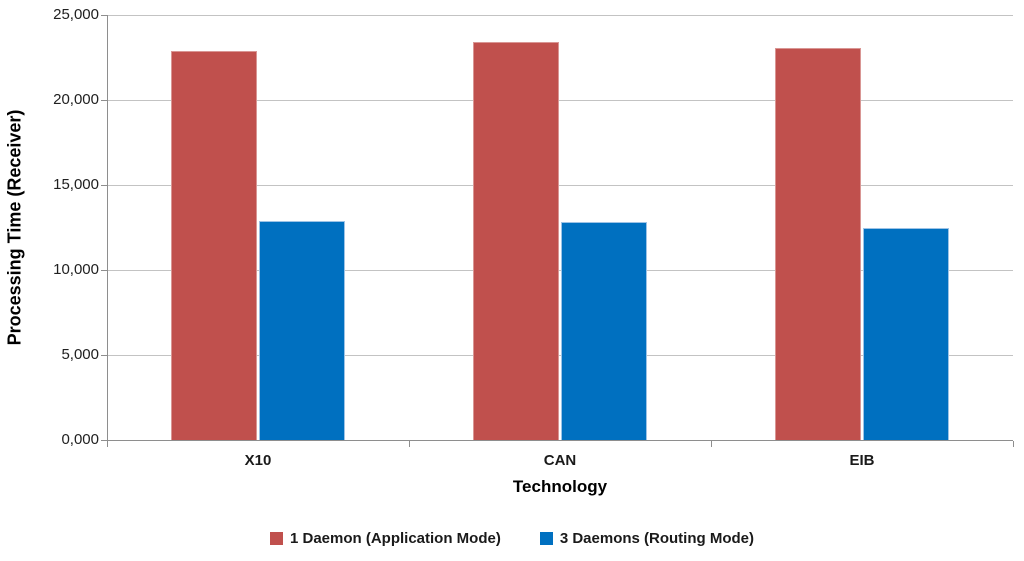 Image resolution: width=1024 pixels, height=561 pixels. I want to click on x-category-label: CAN, so click(560, 460).